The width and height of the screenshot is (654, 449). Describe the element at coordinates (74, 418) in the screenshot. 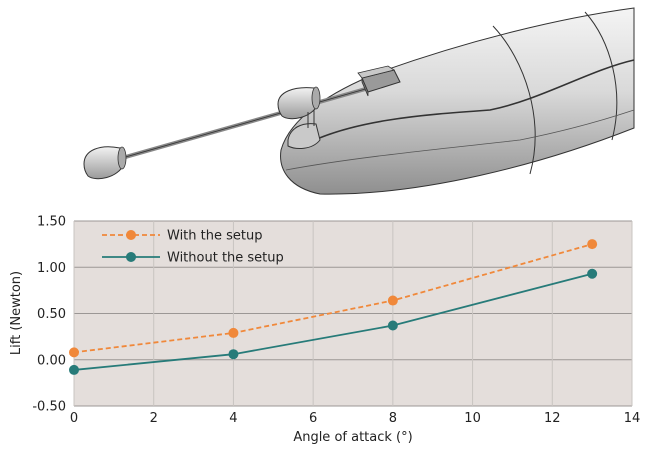

I see `x-tick-label: 0` at that location.